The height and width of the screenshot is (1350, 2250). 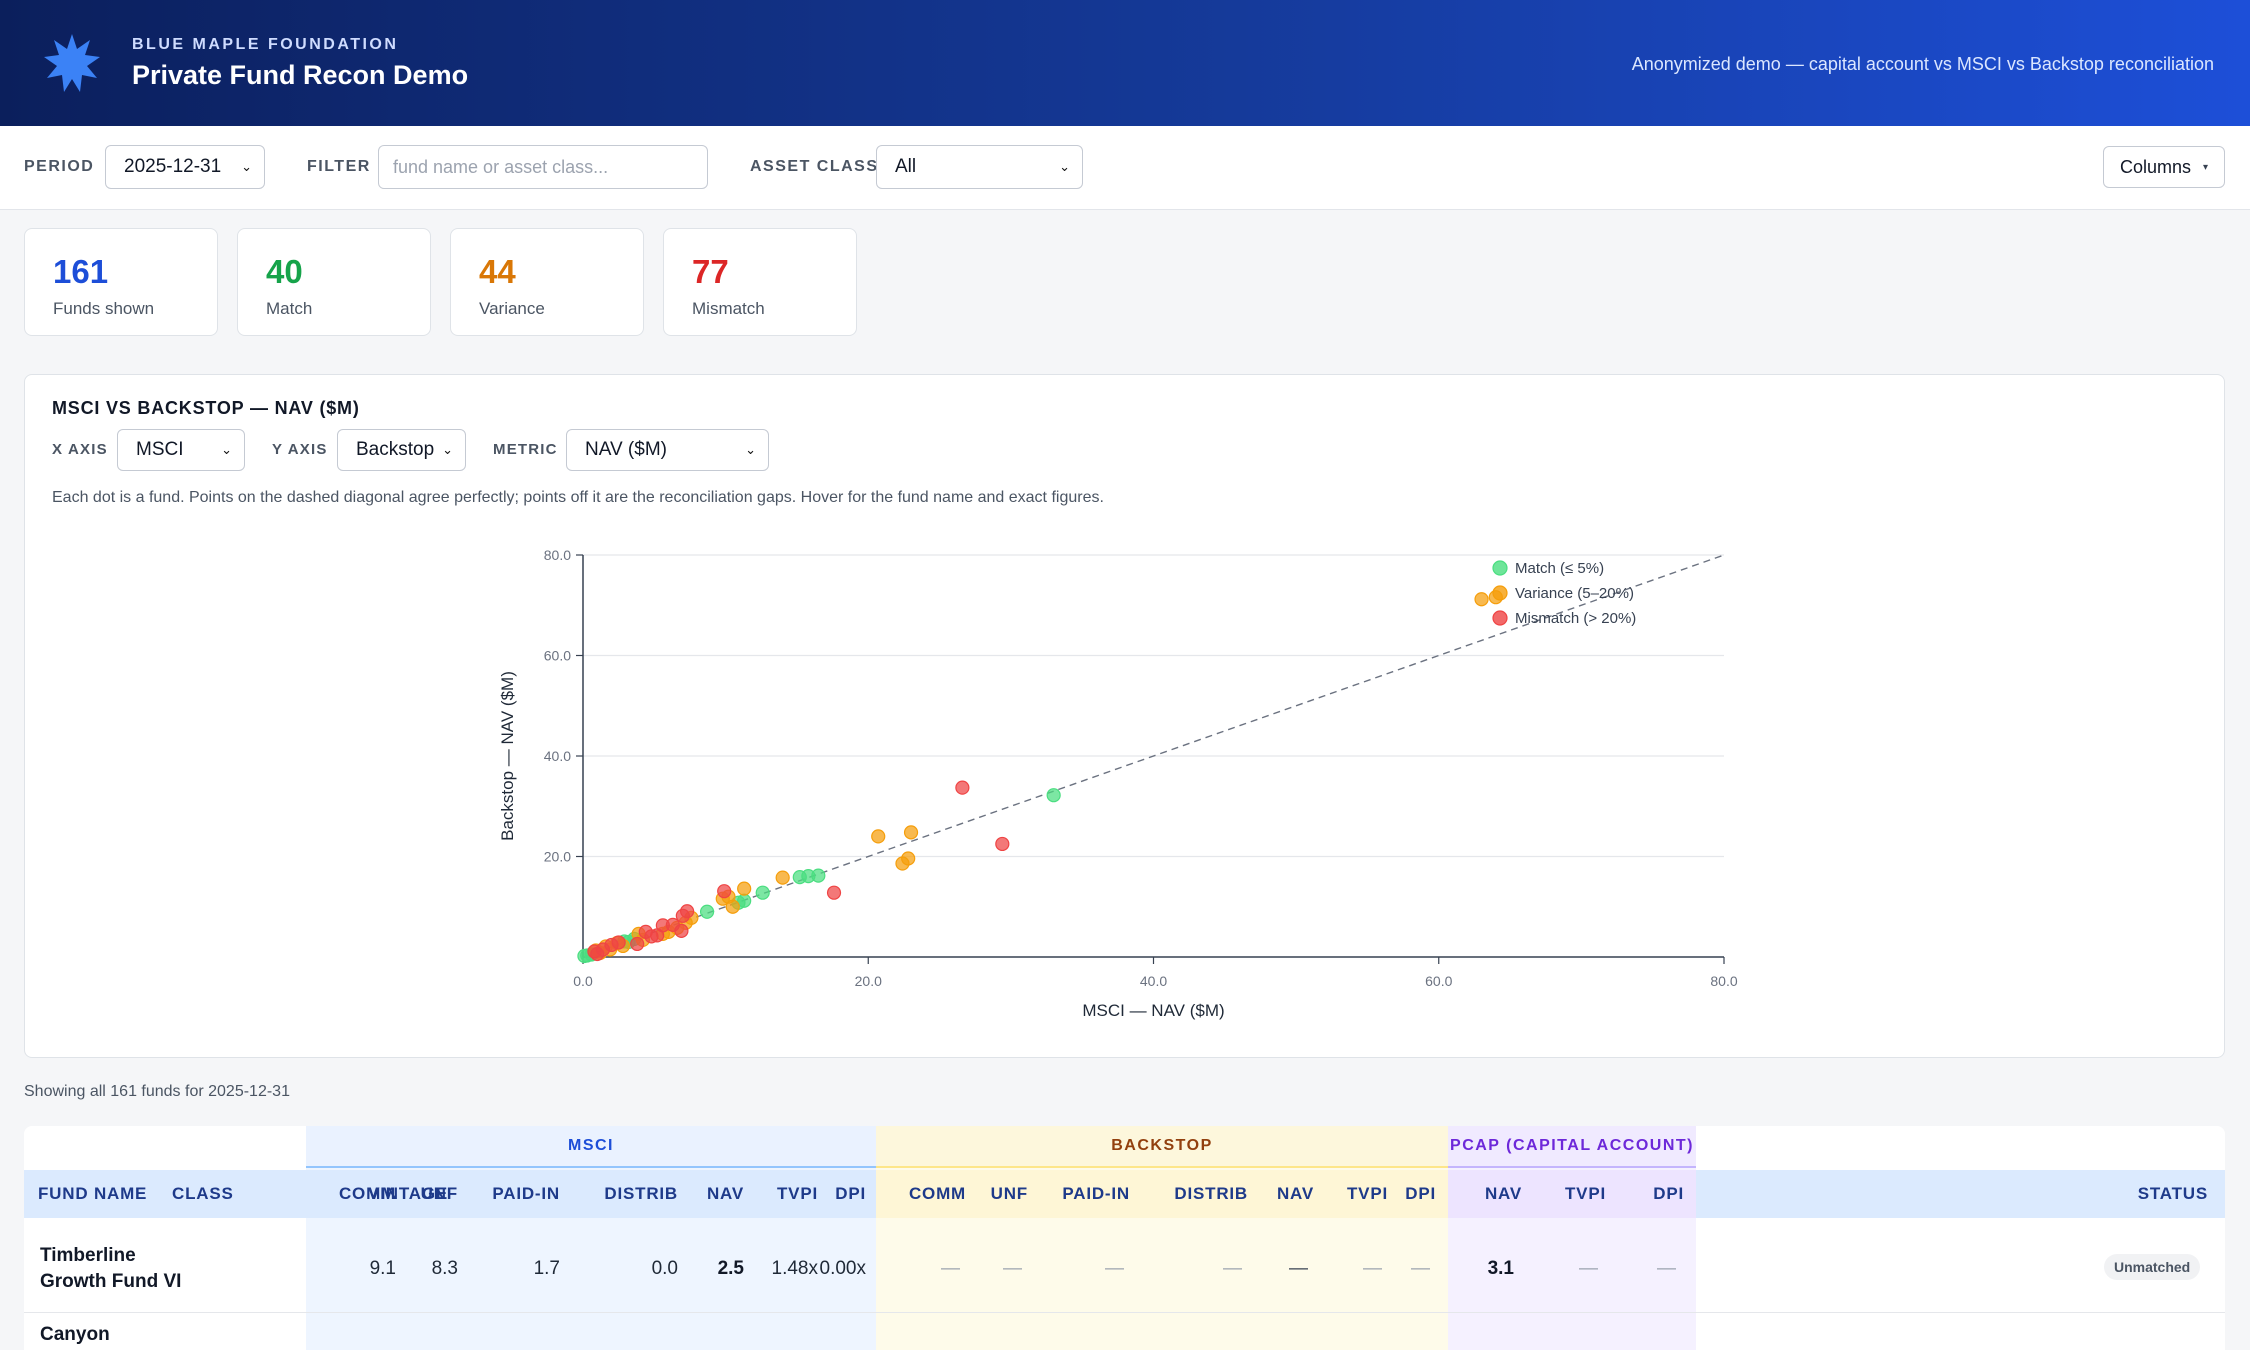 I want to click on kpi-variance: 44 Variance, so click(x=547, y=282).